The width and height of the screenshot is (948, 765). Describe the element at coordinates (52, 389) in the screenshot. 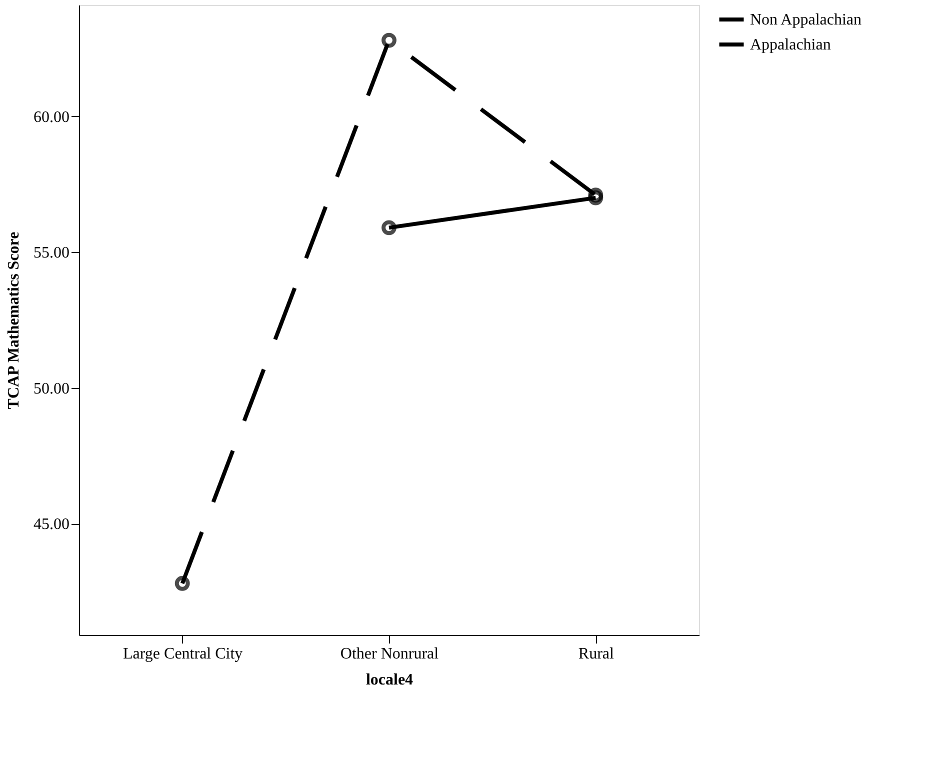

I see `y-tick-label: 50.00` at that location.